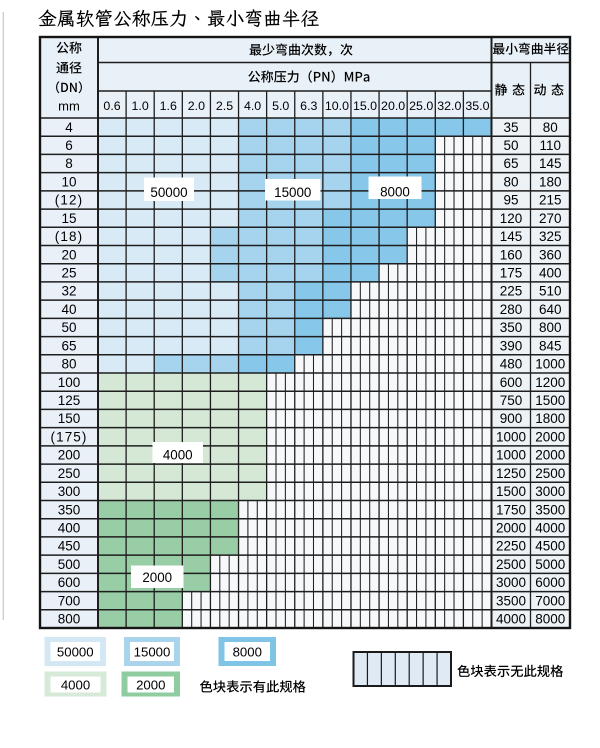 This screenshot has width=600, height=748. Describe the element at coordinates (196, 106) in the screenshot. I see `svg-text: 2.0` at that location.